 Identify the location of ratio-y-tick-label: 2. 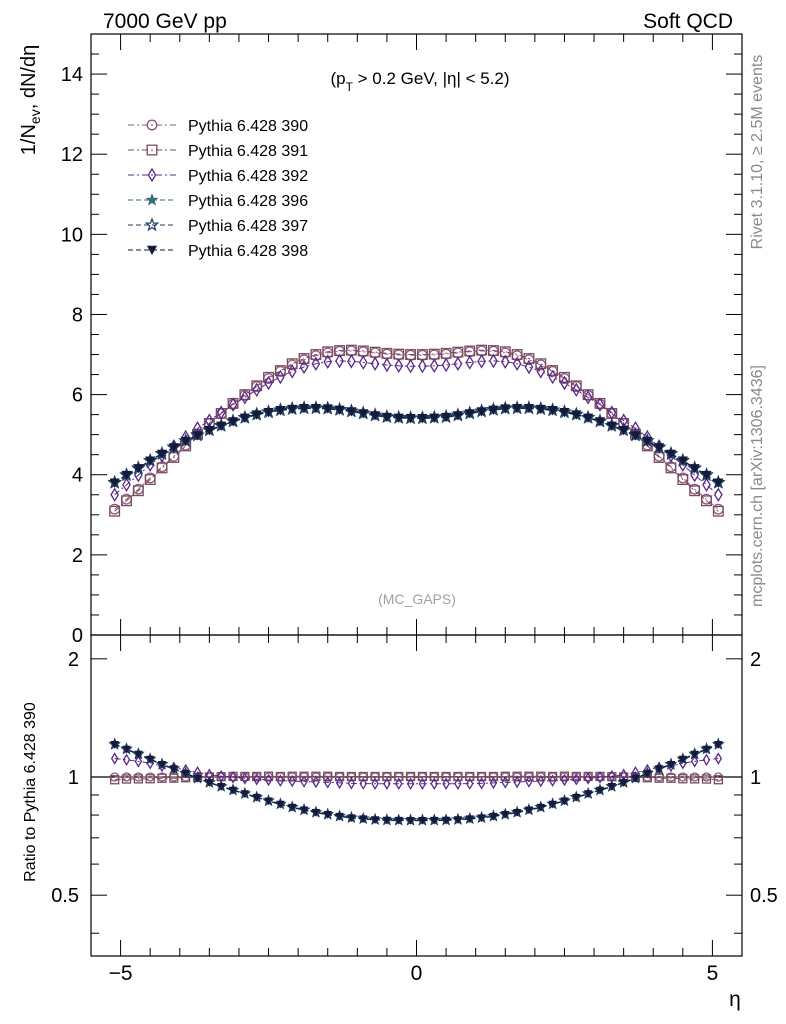
(73, 660).